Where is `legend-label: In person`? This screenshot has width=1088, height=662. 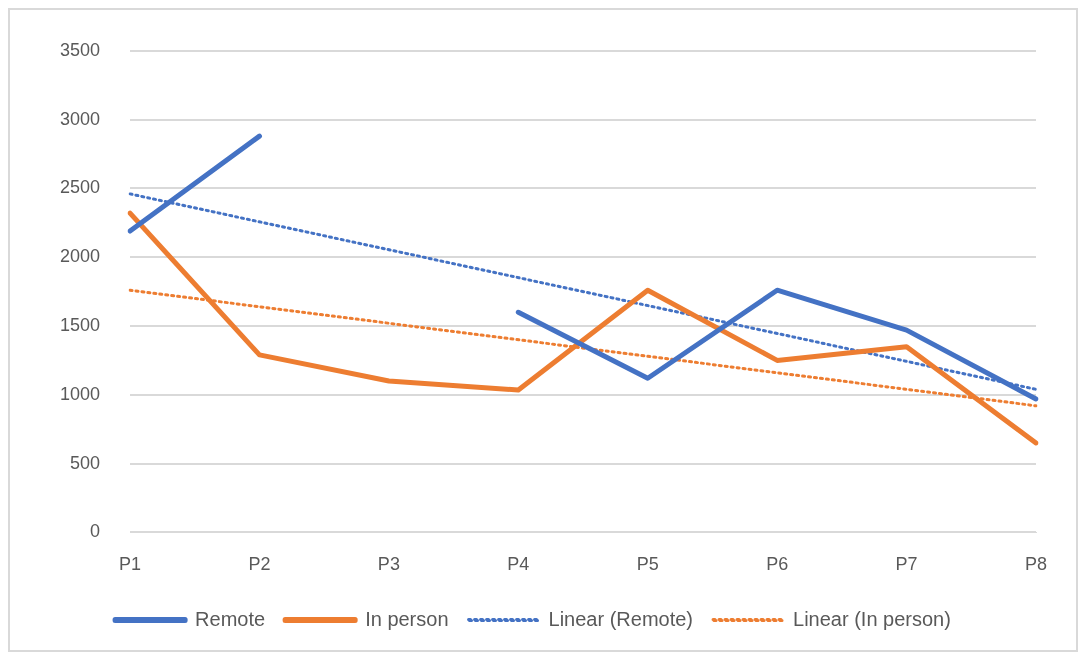
legend-label: In person is located at coordinates (407, 618).